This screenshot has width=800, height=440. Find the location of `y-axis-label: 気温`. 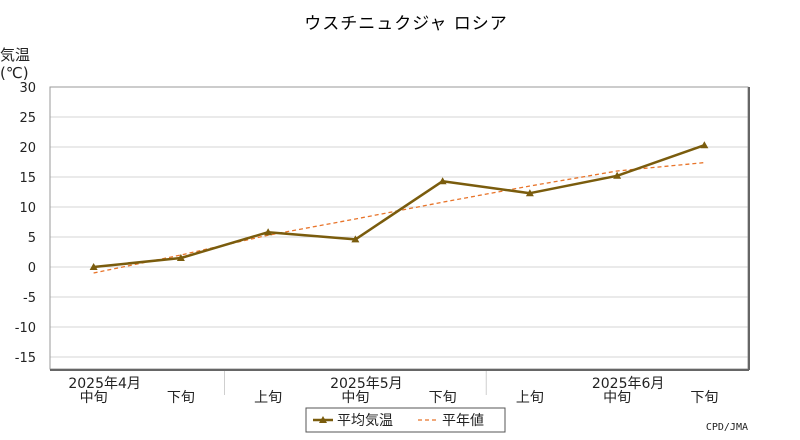

y-axis-label: 気温 is located at coordinates (15, 55).